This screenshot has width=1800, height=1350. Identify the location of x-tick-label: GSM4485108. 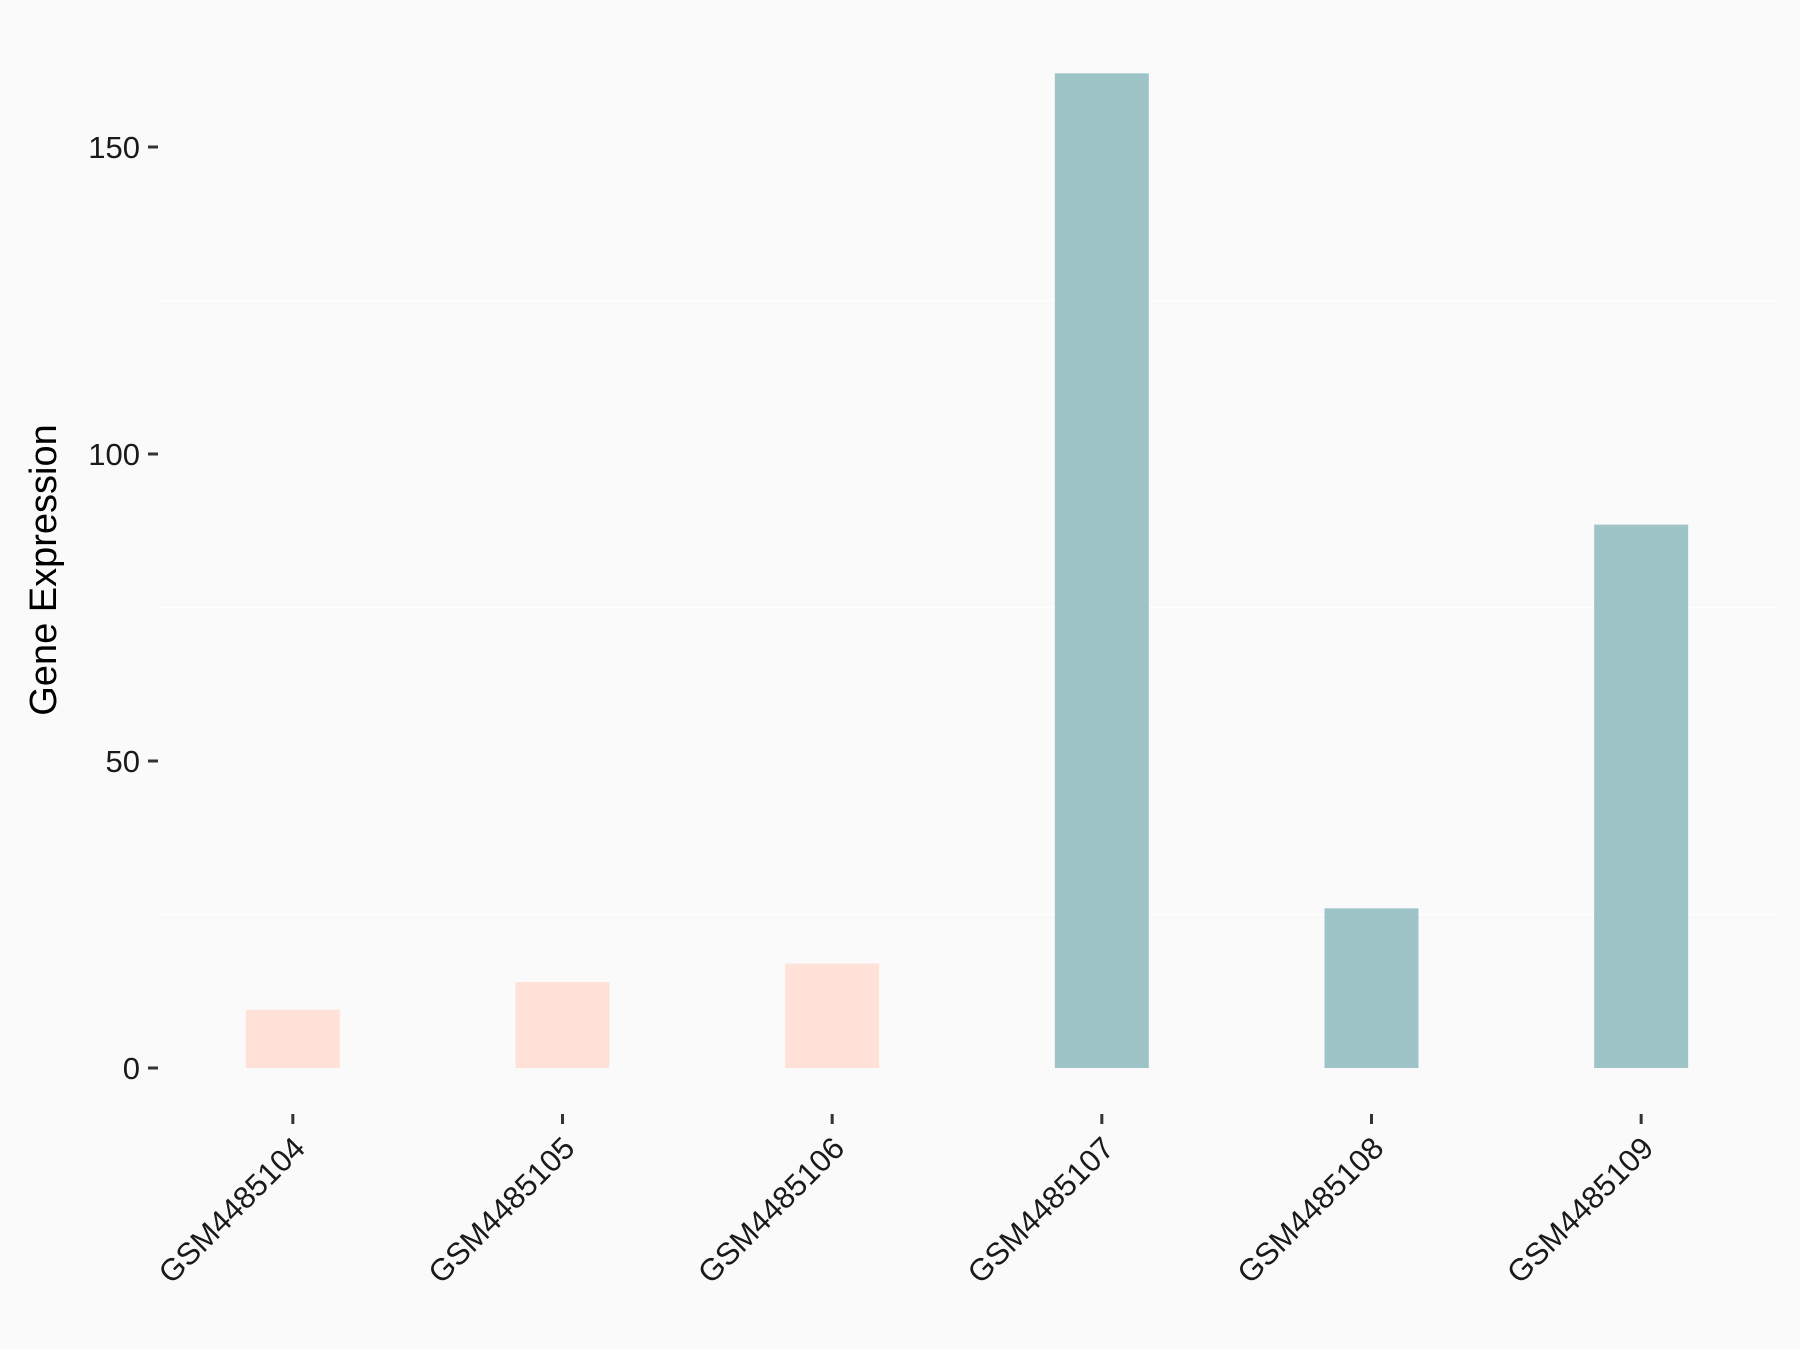
(1310, 1210).